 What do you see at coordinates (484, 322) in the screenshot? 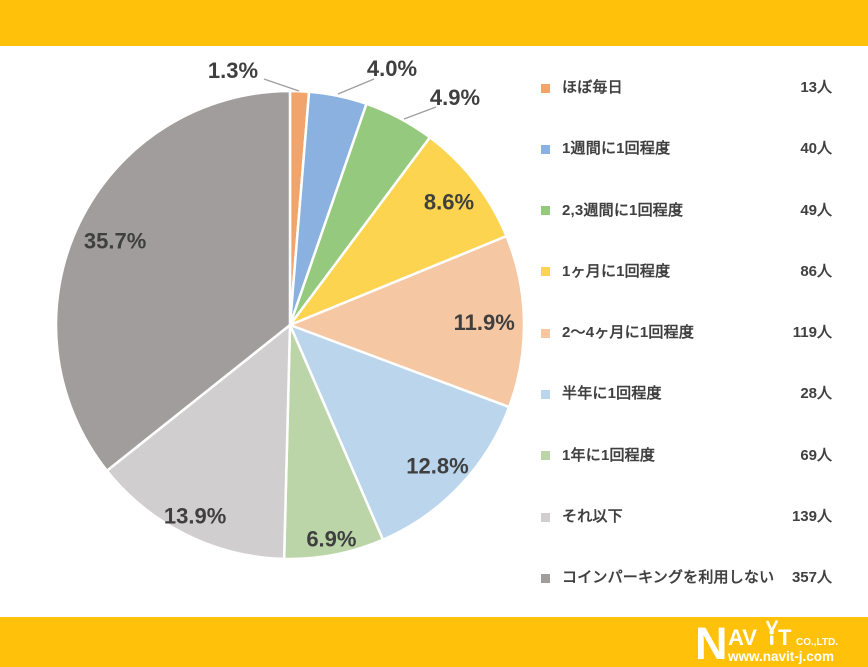
I see `pie-percent-label-4: 11.9%` at bounding box center [484, 322].